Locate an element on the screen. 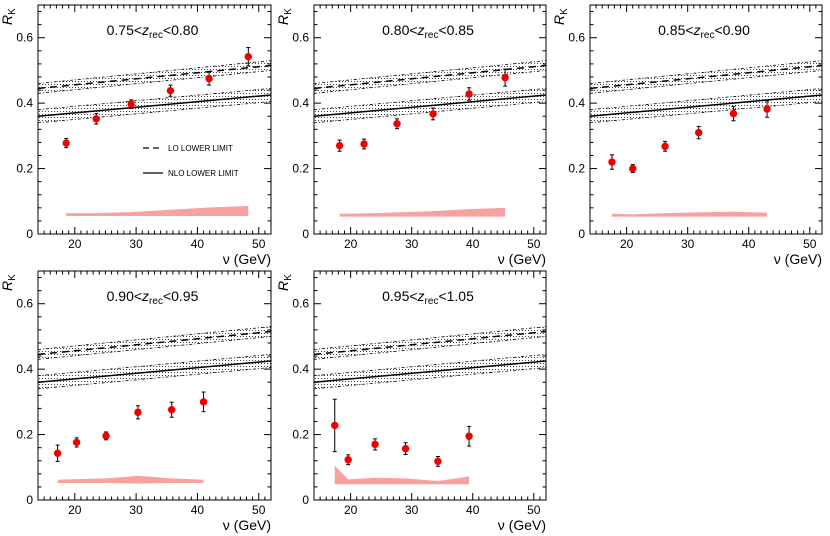  panel-title: 0.75<zrec<0.80 is located at coordinates (153, 31).